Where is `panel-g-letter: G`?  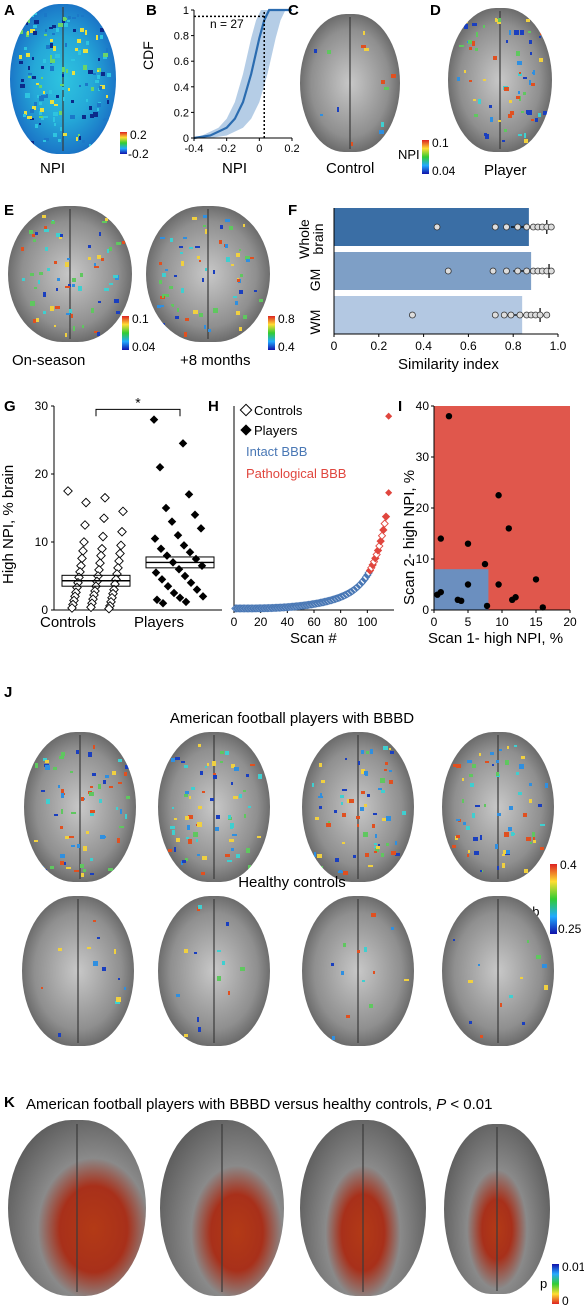
panel-g-letter: G is located at coordinates (10, 406).